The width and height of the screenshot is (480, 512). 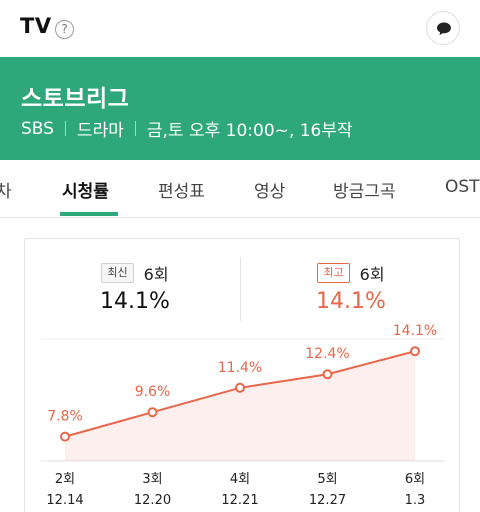 I want to click on chat-button, so click(x=443, y=28).